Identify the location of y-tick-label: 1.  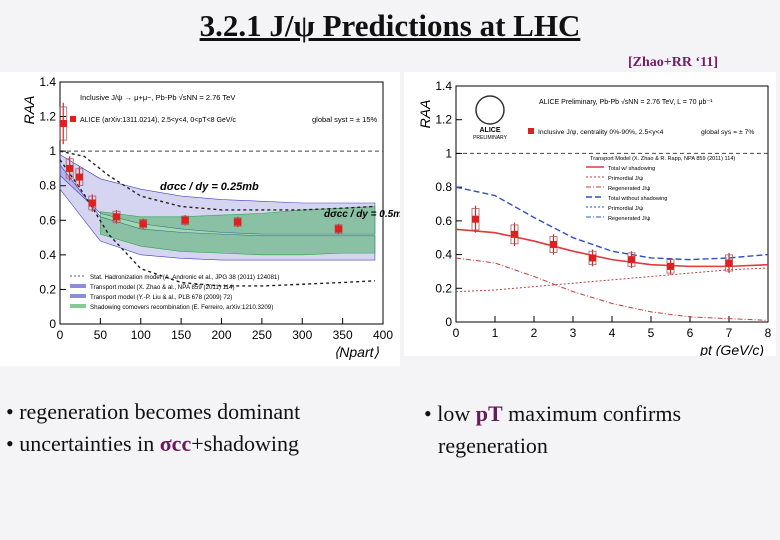
(52, 151).